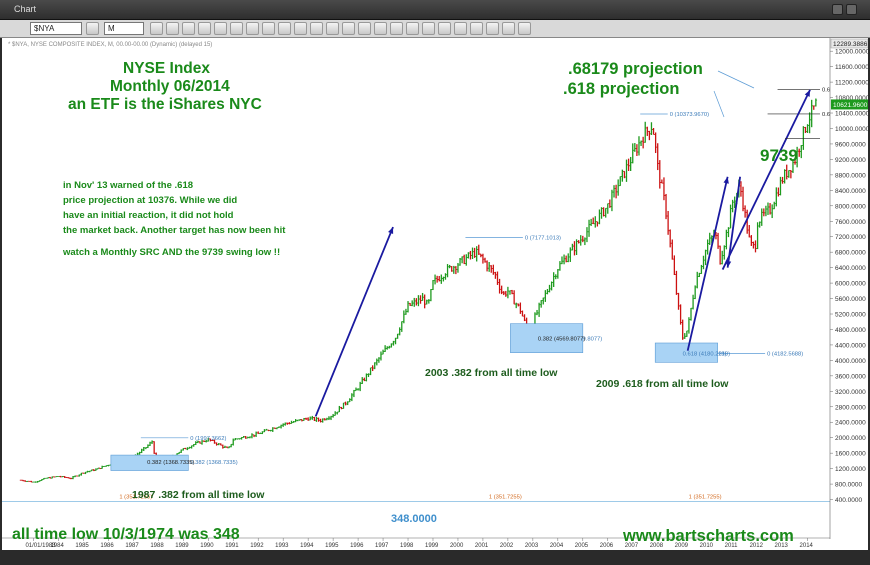 The image size is (870, 565). What do you see at coordinates (850, 175) in the screenshot?
I see `y-tick-label: 8800.0000` at bounding box center [850, 175].